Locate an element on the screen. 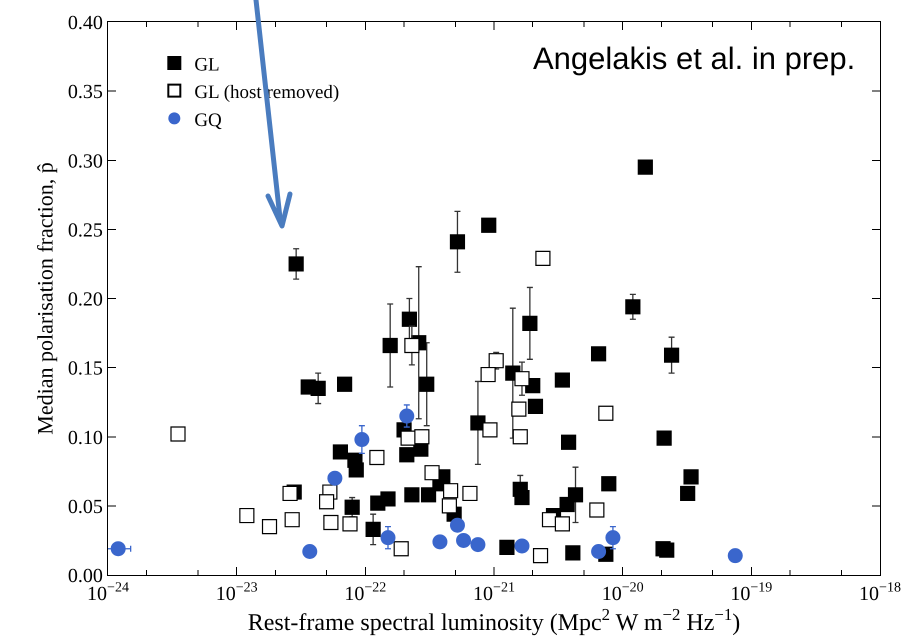 The height and width of the screenshot is (644, 920). x-tick-label: 10$^{−18}$ is located at coordinates (880, 593).